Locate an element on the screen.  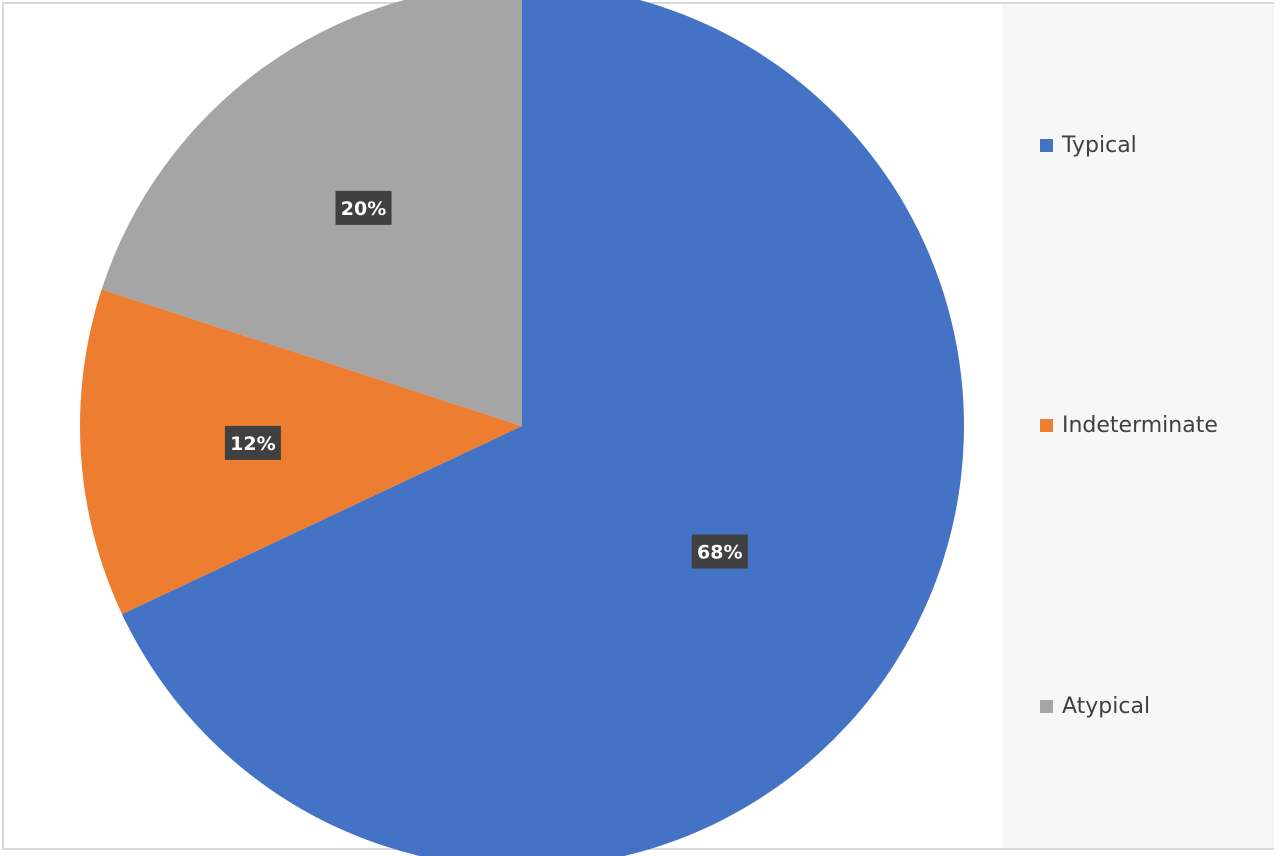
data-label-text: 68% is located at coordinates (719, 553).